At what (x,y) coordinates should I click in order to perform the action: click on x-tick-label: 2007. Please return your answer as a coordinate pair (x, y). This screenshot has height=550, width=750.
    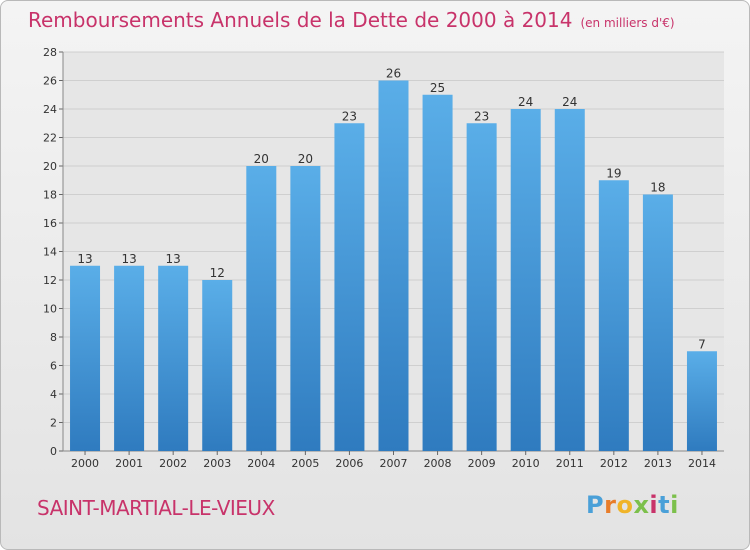
    Looking at the image, I should click on (394, 463).